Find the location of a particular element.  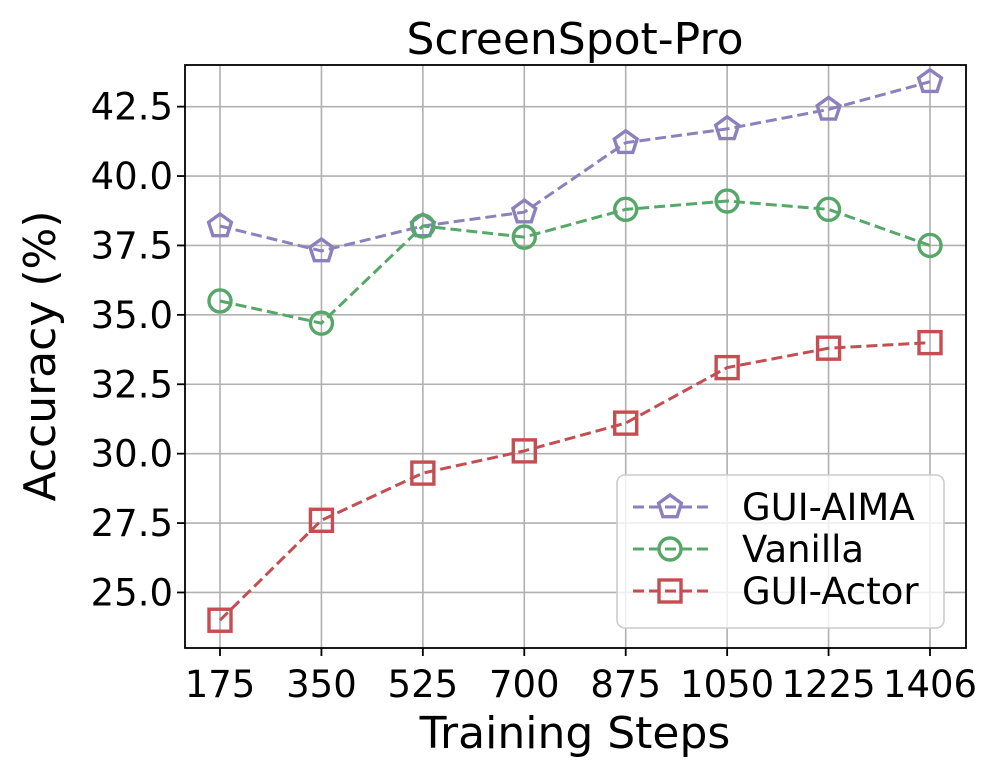

y-tick-label: 25.0 is located at coordinates (132, 592).